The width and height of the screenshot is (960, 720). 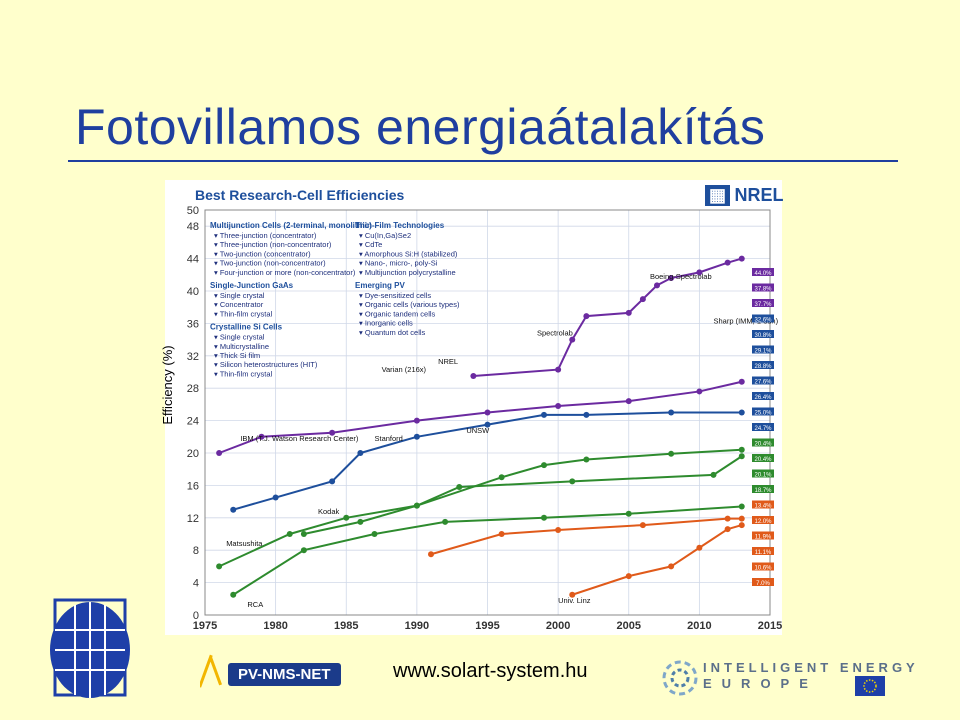 What do you see at coordinates (299, 438) in the screenshot?
I see `point-annotation: IBM (T.J. Watson Research Center)` at bounding box center [299, 438].